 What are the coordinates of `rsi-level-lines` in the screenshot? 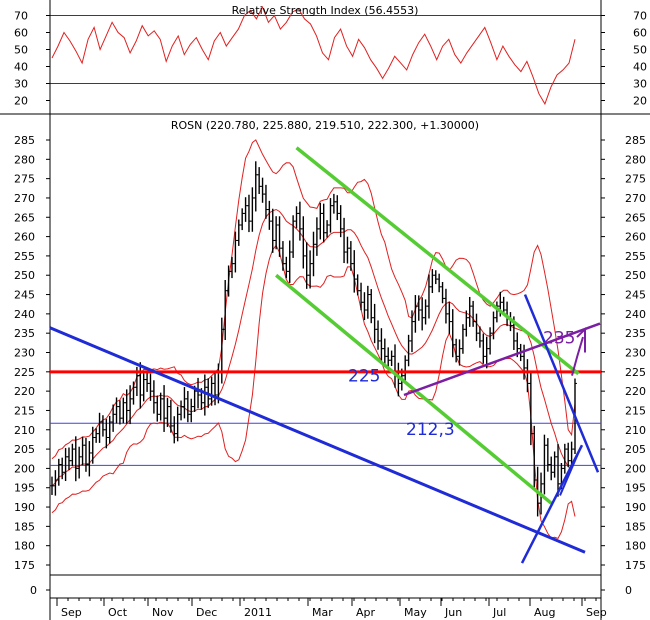 It's located at (325, 49).